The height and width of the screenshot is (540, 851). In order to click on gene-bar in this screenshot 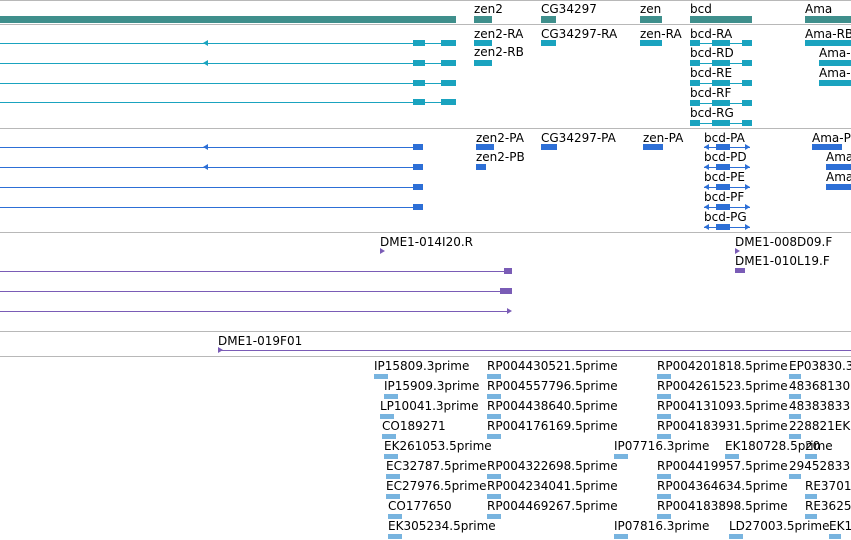, I will do `click(228, 19)`.